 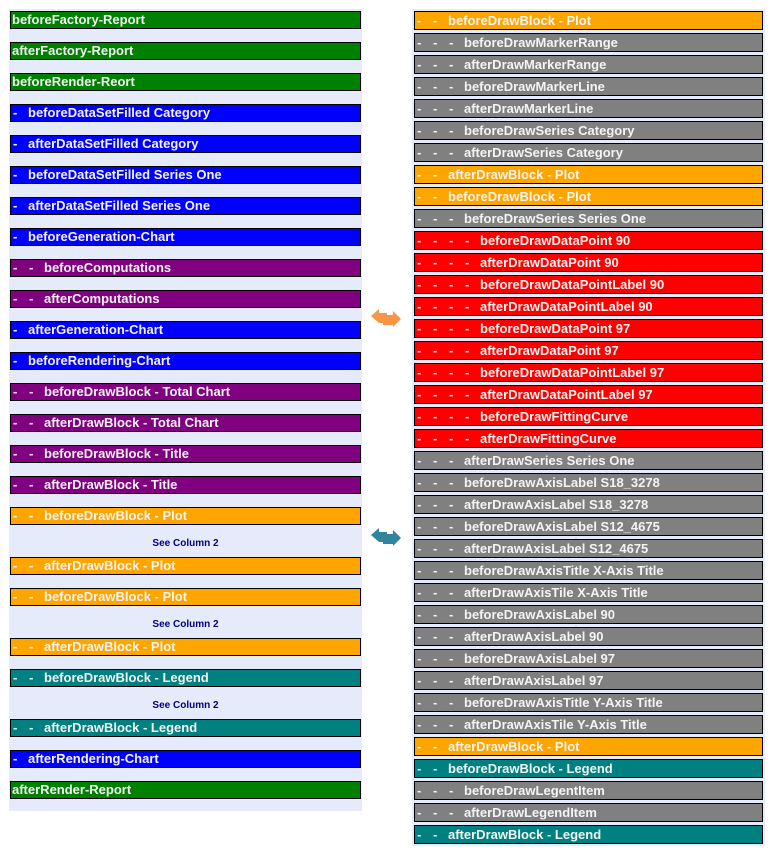 What do you see at coordinates (549, 460) in the screenshot?
I see `event-label: afterDrawSeries Series One` at bounding box center [549, 460].